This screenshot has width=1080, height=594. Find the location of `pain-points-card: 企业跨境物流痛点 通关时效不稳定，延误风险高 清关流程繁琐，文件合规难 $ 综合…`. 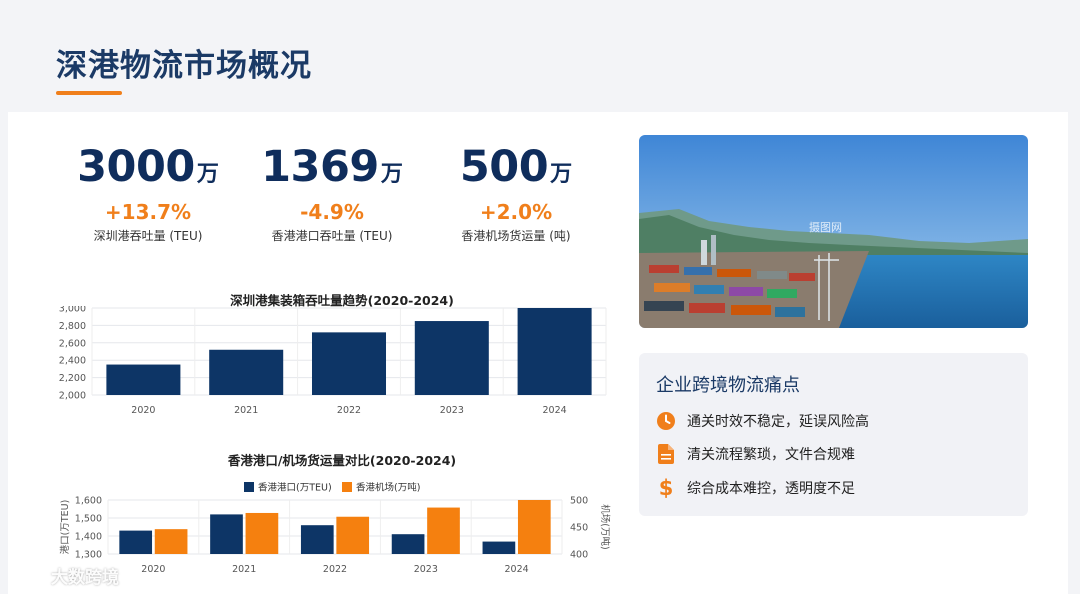

pain-points-card: 企业跨境物流痛点 通关时效不稳定，延误风险高 清关流程繁琐，文件合规难 $ 综合… is located at coordinates (833, 434).